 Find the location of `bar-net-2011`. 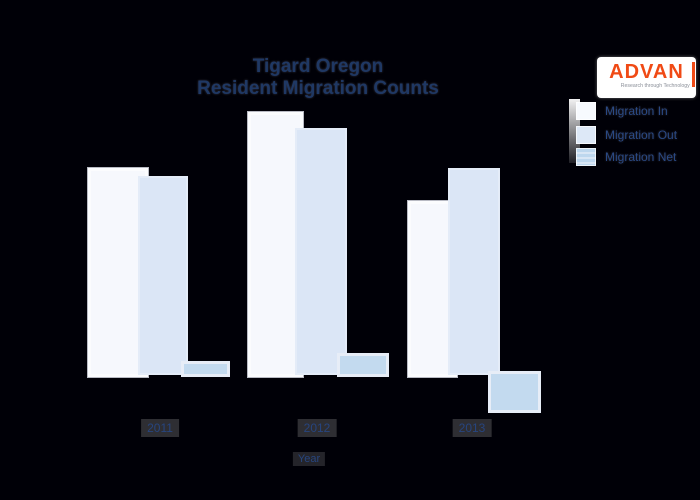

bar-net-2011 is located at coordinates (205, 369).